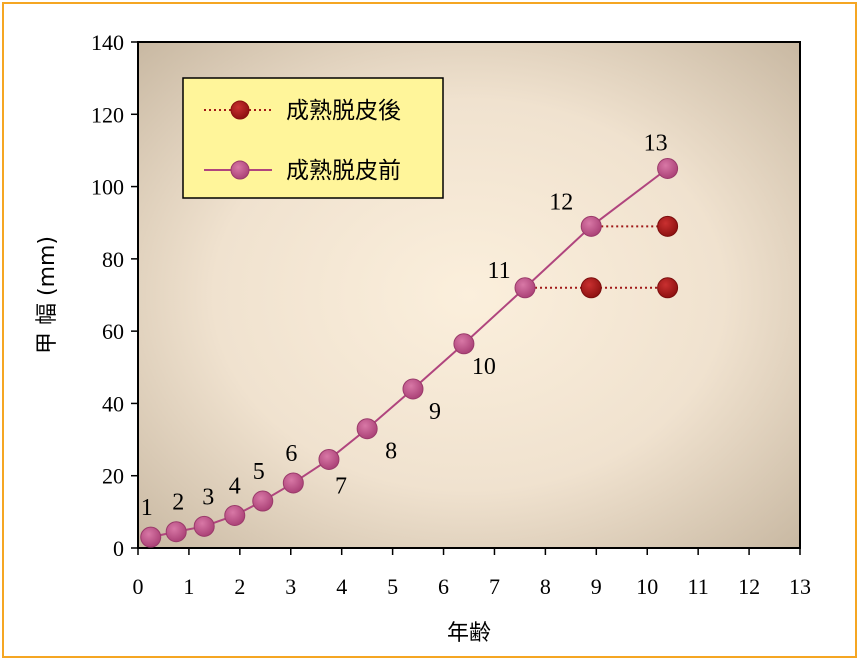  Describe the element at coordinates (341, 586) in the screenshot. I see `x-tick-label: 4` at that location.